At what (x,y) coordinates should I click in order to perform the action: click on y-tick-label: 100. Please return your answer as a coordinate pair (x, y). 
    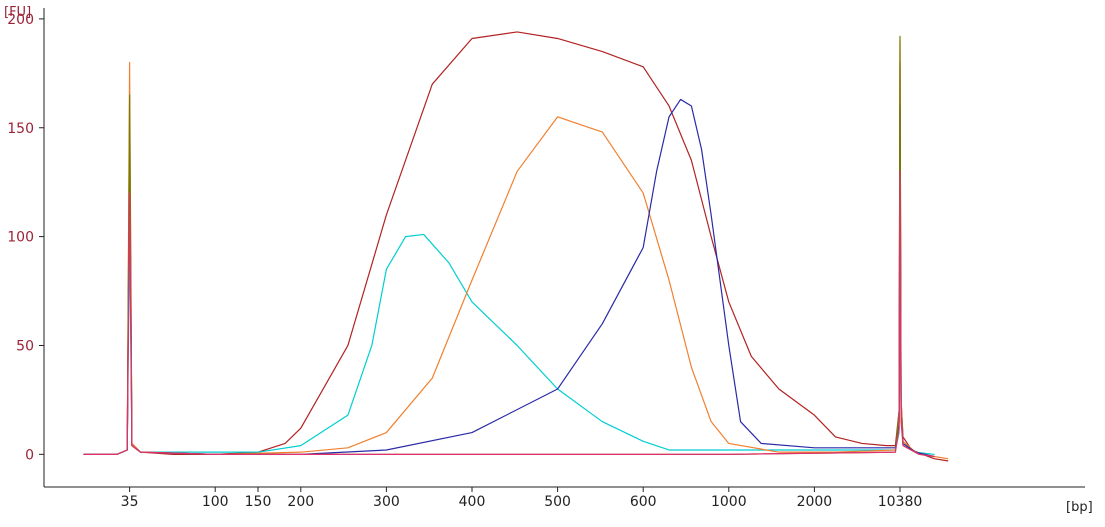
    Looking at the image, I should click on (20, 238).